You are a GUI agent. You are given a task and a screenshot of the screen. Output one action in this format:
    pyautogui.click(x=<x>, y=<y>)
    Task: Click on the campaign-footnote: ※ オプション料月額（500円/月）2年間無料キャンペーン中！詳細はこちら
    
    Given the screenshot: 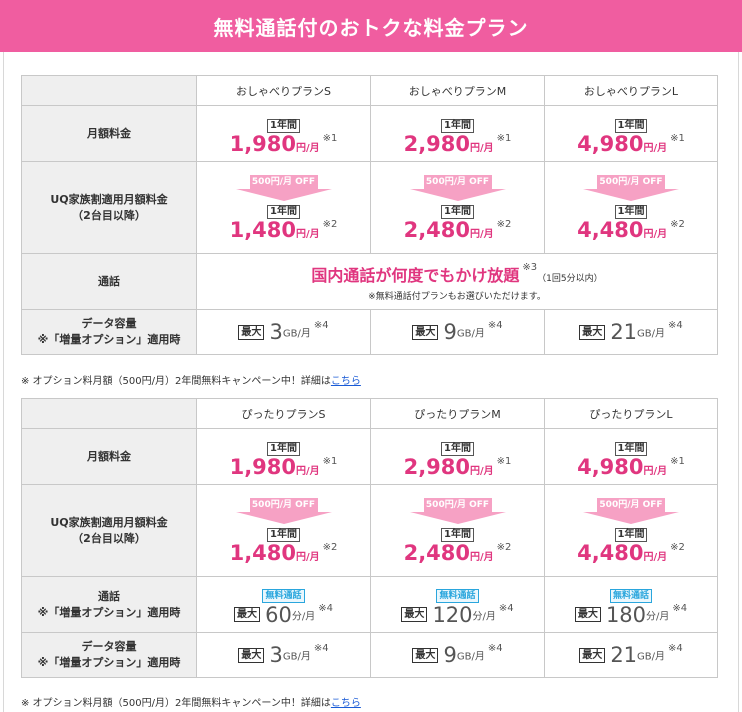 What is the action you would take?
    pyautogui.click(x=191, y=379)
    